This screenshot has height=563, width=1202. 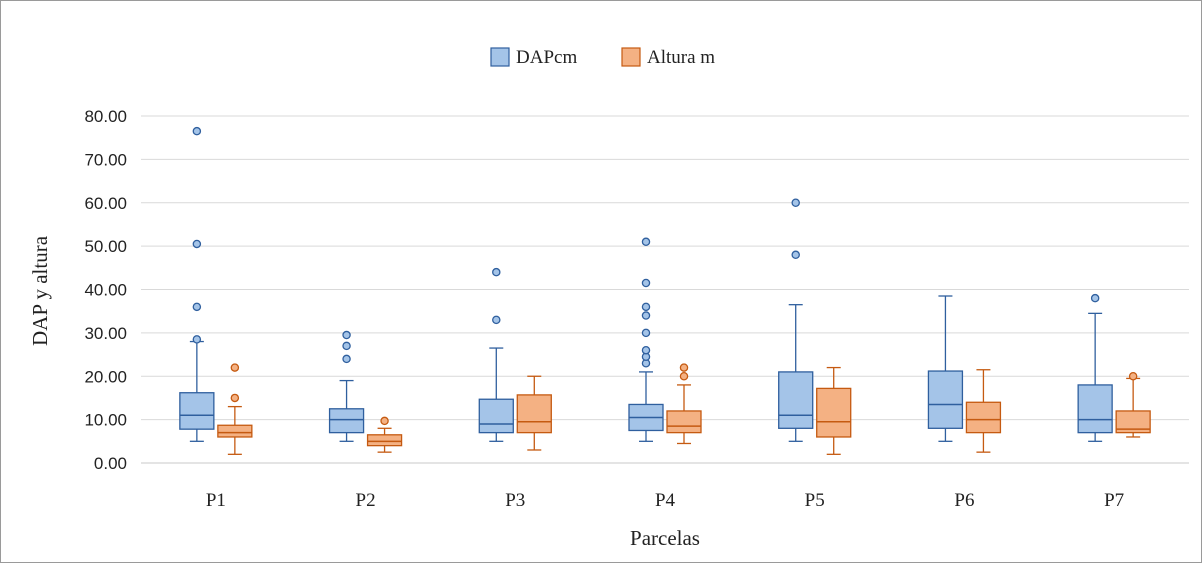 I want to click on box-altura-p3, so click(x=534, y=413).